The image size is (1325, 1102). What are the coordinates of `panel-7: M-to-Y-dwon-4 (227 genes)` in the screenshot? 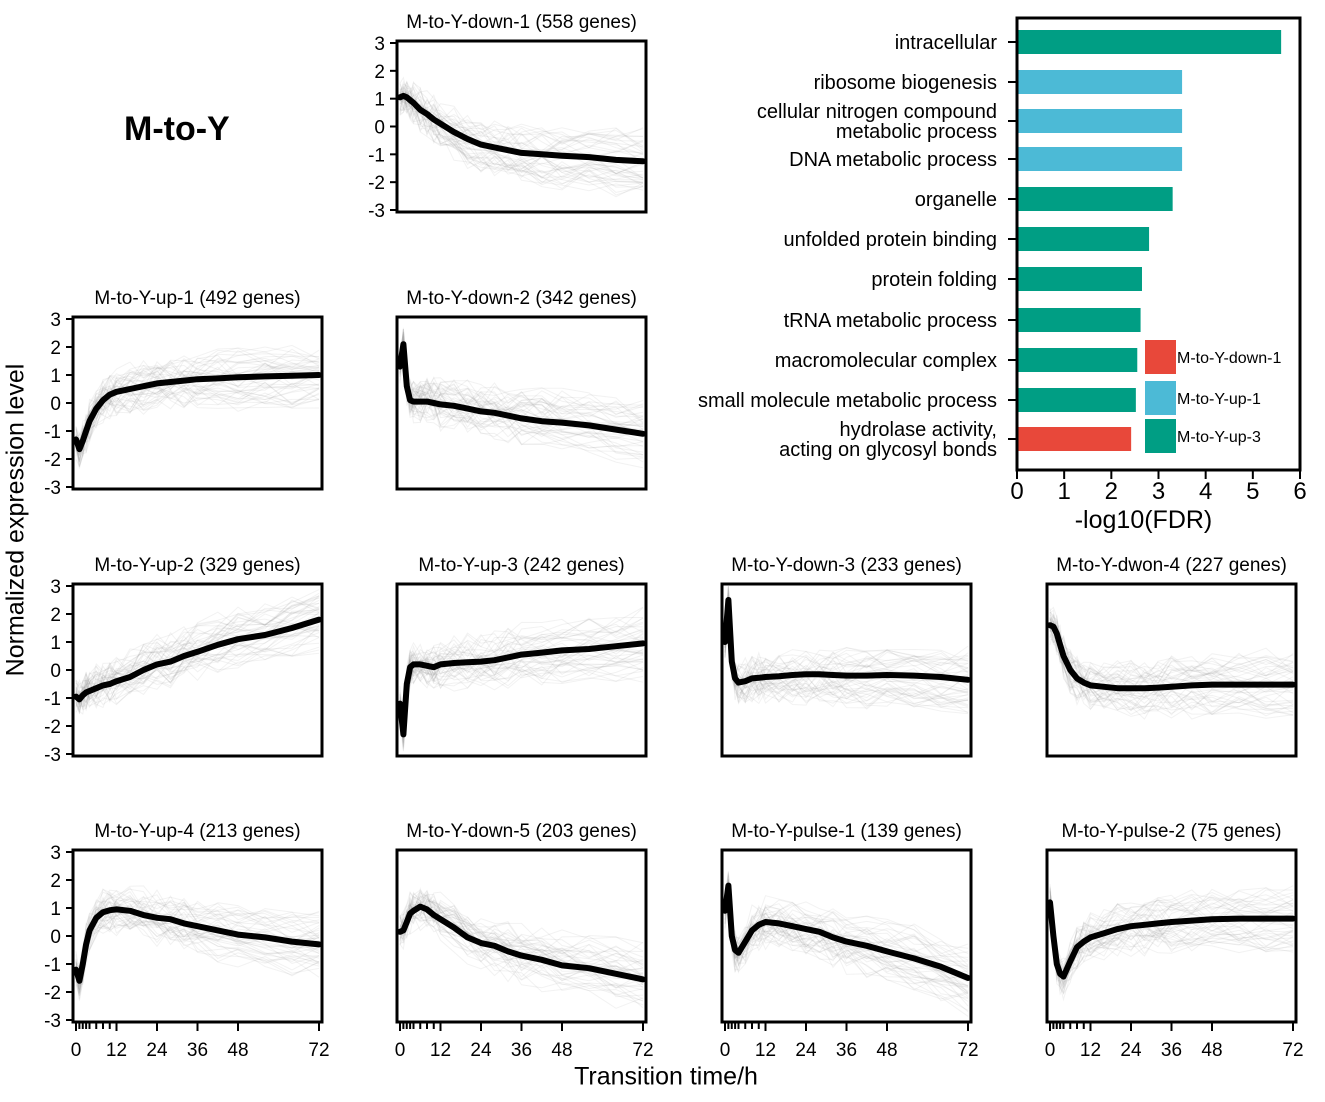 It's located at (1171, 656).